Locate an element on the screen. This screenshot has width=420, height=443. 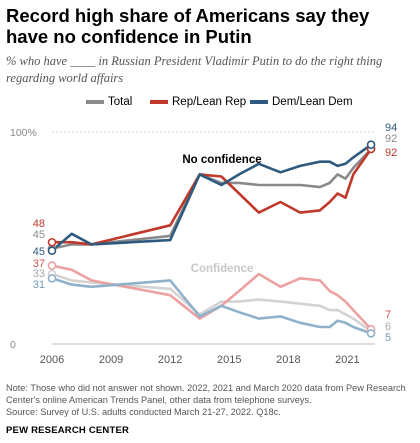
legend-swatch-total is located at coordinates (95, 102).